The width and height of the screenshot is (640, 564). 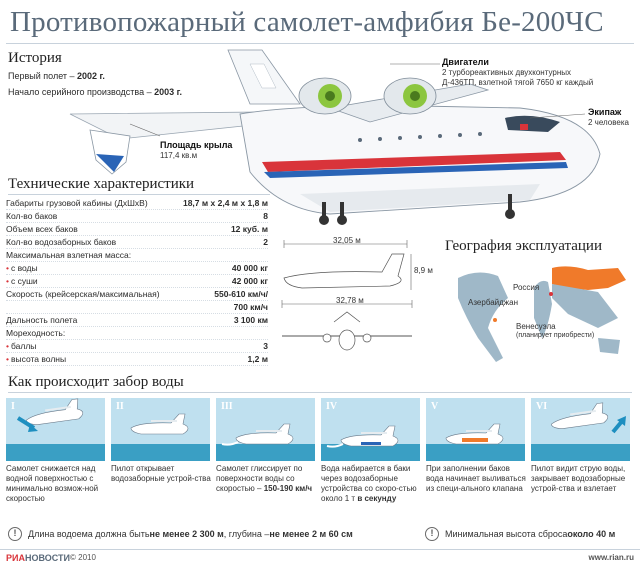 I want to click on spec-row: Мореходность:, so click(x=137, y=334).